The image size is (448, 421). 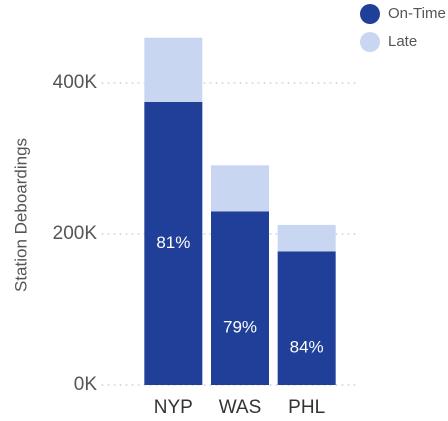 I want to click on share-label: 81%, so click(x=173, y=242).